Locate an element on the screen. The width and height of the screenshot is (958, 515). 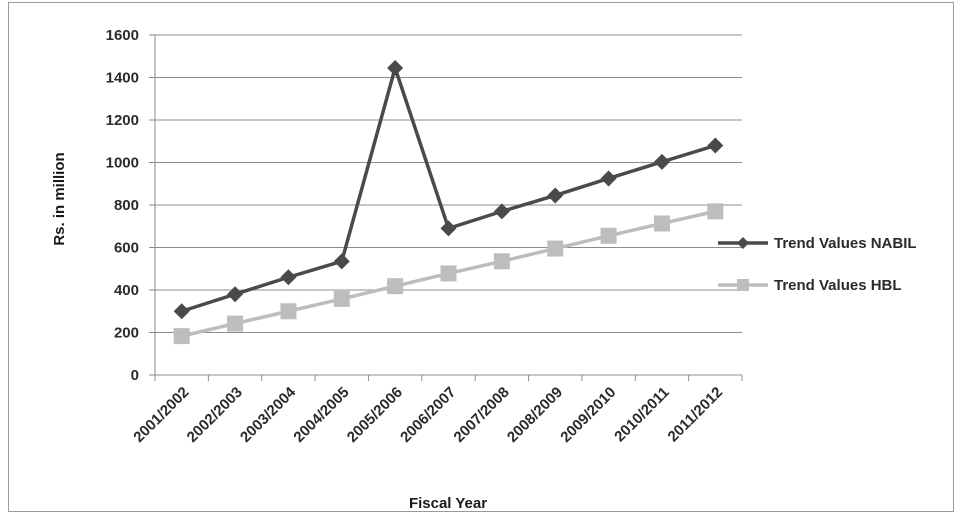
x-tick-label: 2010/2011 is located at coordinates (642, 415).